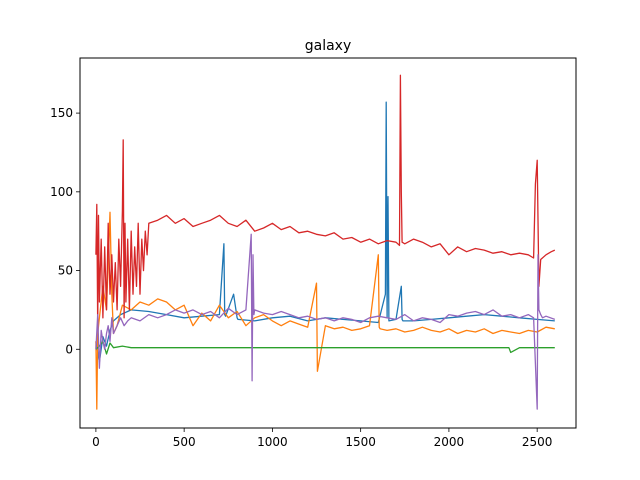  Describe the element at coordinates (61, 192) in the screenshot. I see `y-tick-label: 100` at that location.